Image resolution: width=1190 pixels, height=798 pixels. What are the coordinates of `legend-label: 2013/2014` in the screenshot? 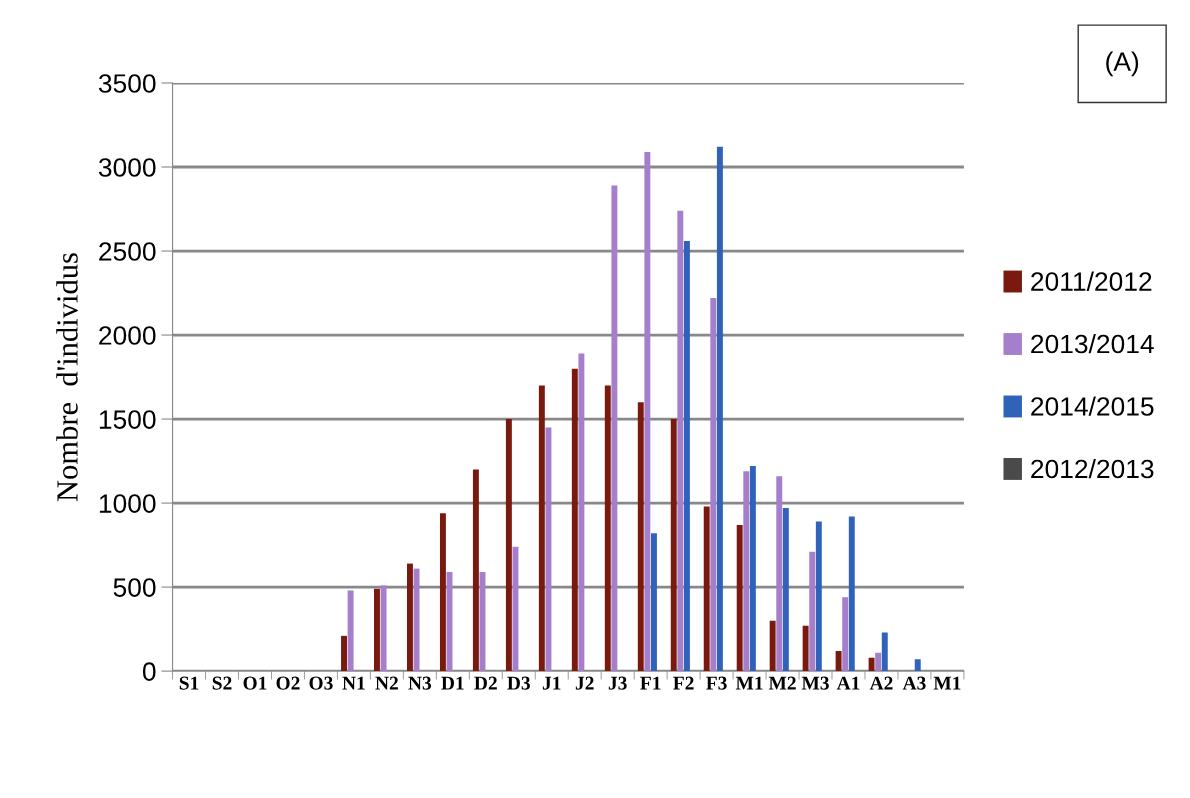 It's located at (1092, 343).